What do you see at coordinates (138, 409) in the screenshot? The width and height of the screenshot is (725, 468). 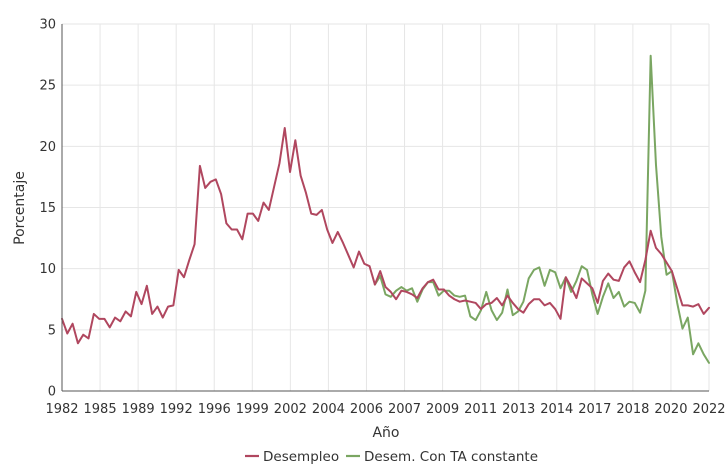 I see `x-tick-label: 1989` at bounding box center [138, 409].